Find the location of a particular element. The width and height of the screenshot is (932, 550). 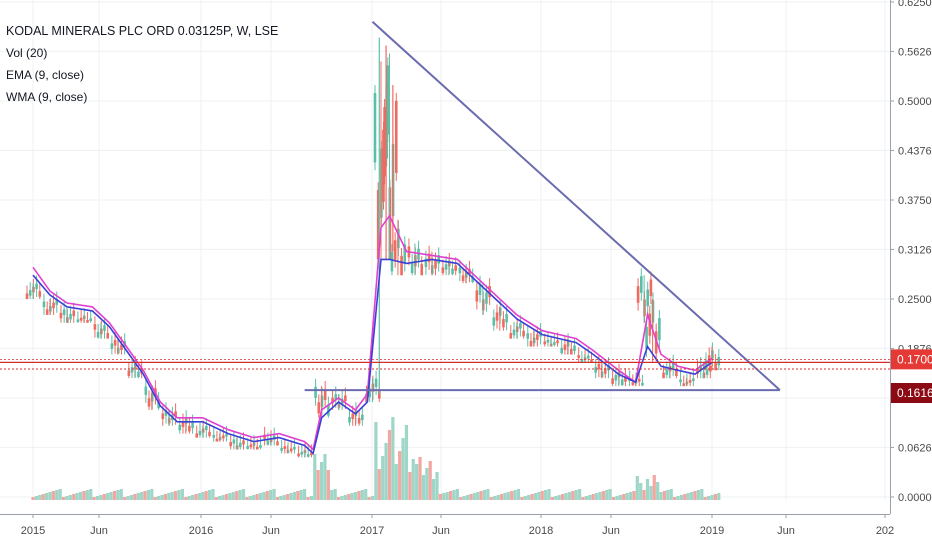

price-axis-label: 0.4376 is located at coordinates (915, 151).